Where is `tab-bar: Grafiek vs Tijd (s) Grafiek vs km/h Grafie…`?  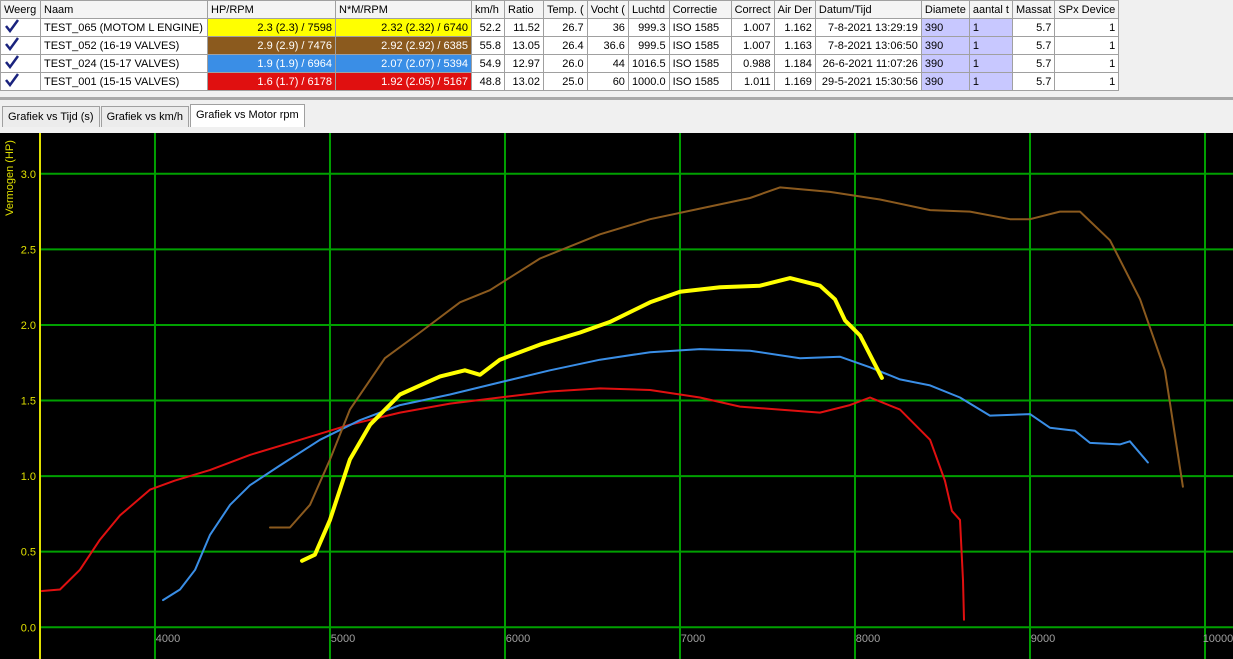
tab-bar: Grafiek vs Tijd (s) Grafiek vs km/h Grafie… is located at coordinates (154, 115).